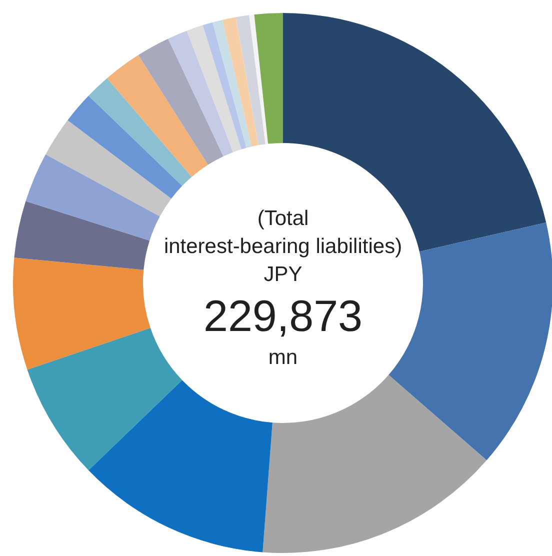 Image resolution: width=552 pixels, height=556 pixels. I want to click on text: interest-bearing liabilities), so click(283, 246).